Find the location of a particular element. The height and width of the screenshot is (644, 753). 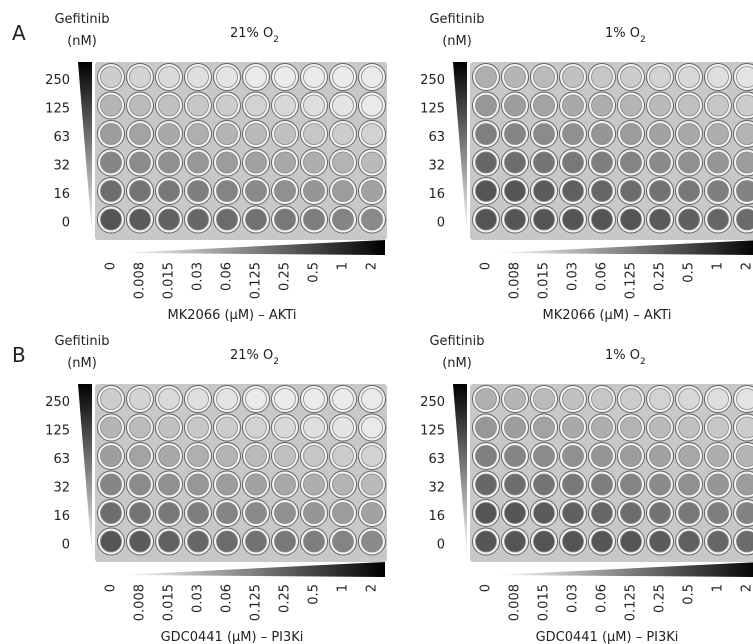

column-label: 0.015 is located at coordinates (544, 280).